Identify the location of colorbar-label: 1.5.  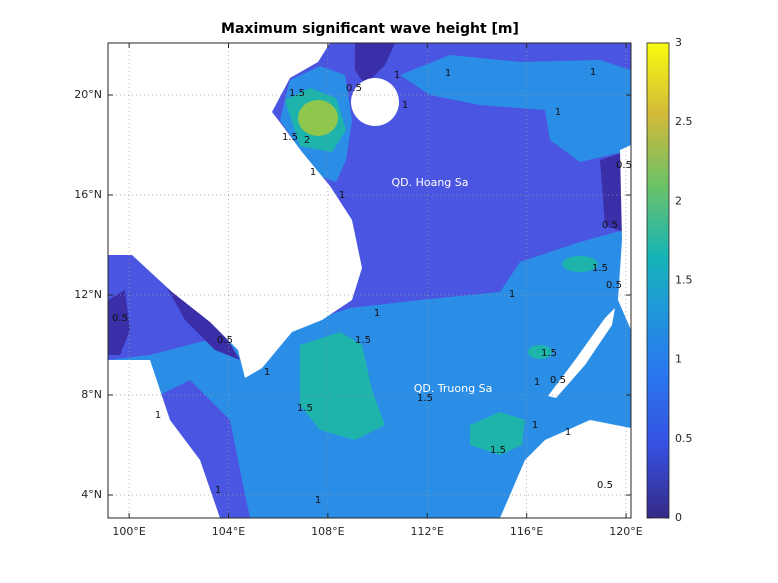
(684, 280).